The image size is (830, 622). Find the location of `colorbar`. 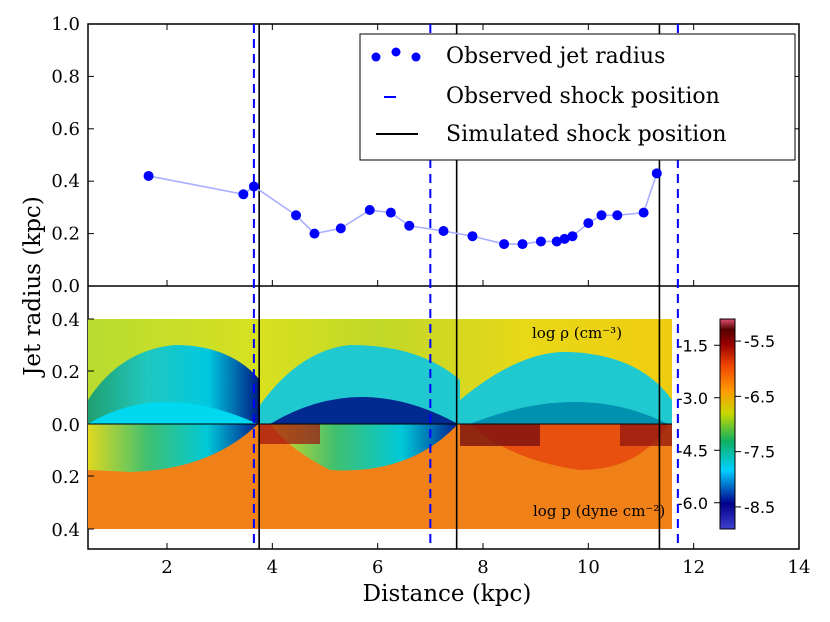

colorbar is located at coordinates (727, 424).